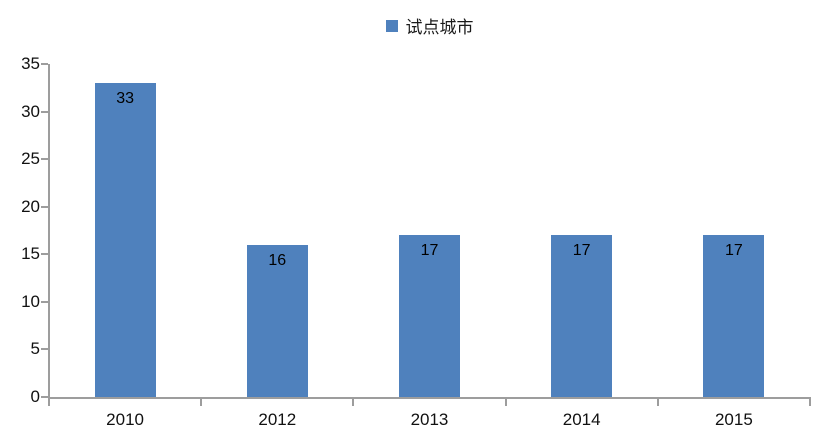 This screenshot has width=815, height=444. I want to click on bar-value-label: 33, so click(125, 99).